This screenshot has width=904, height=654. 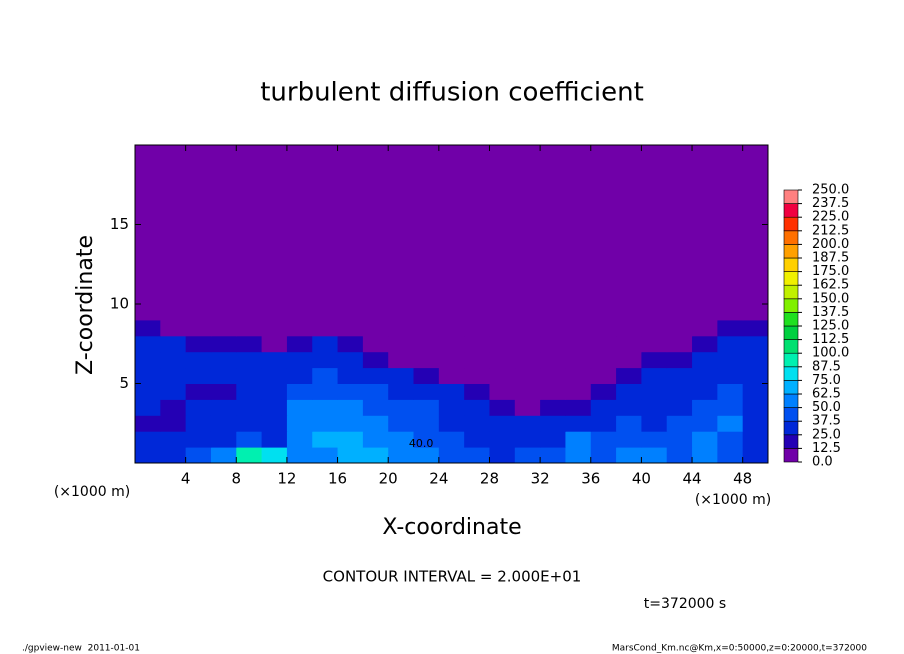 What do you see at coordinates (830, 217) in the screenshot?
I see `colorbar-label: 225.0` at bounding box center [830, 217].